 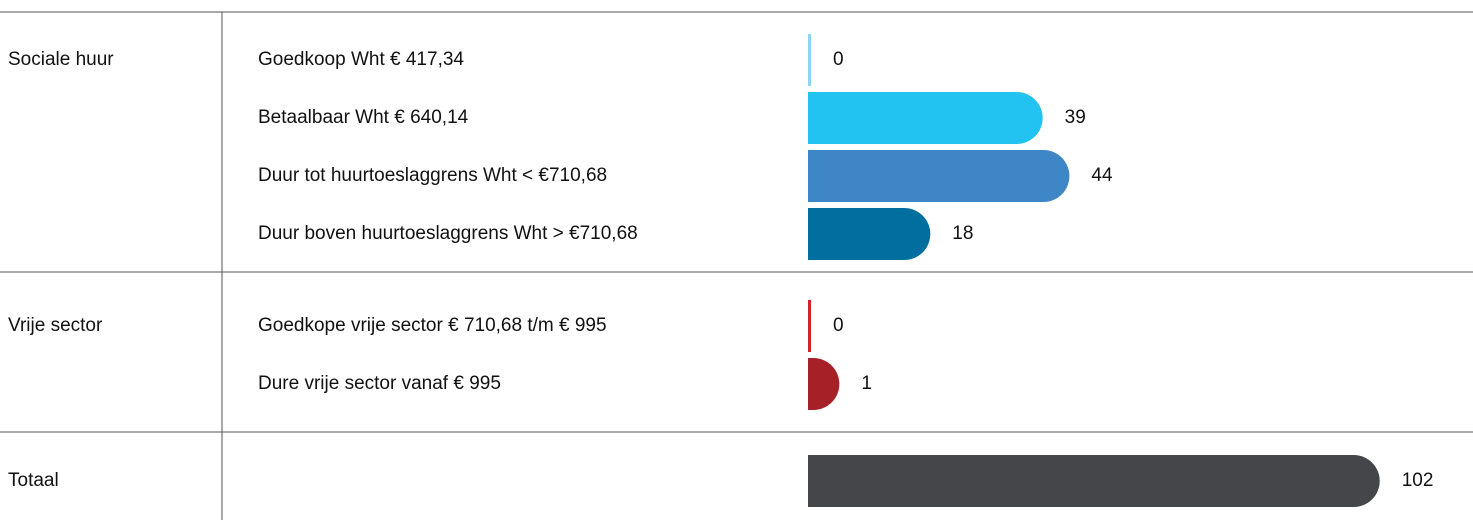 I want to click on category-label: Dure vrije sector vanaf € 995, so click(x=379, y=383).